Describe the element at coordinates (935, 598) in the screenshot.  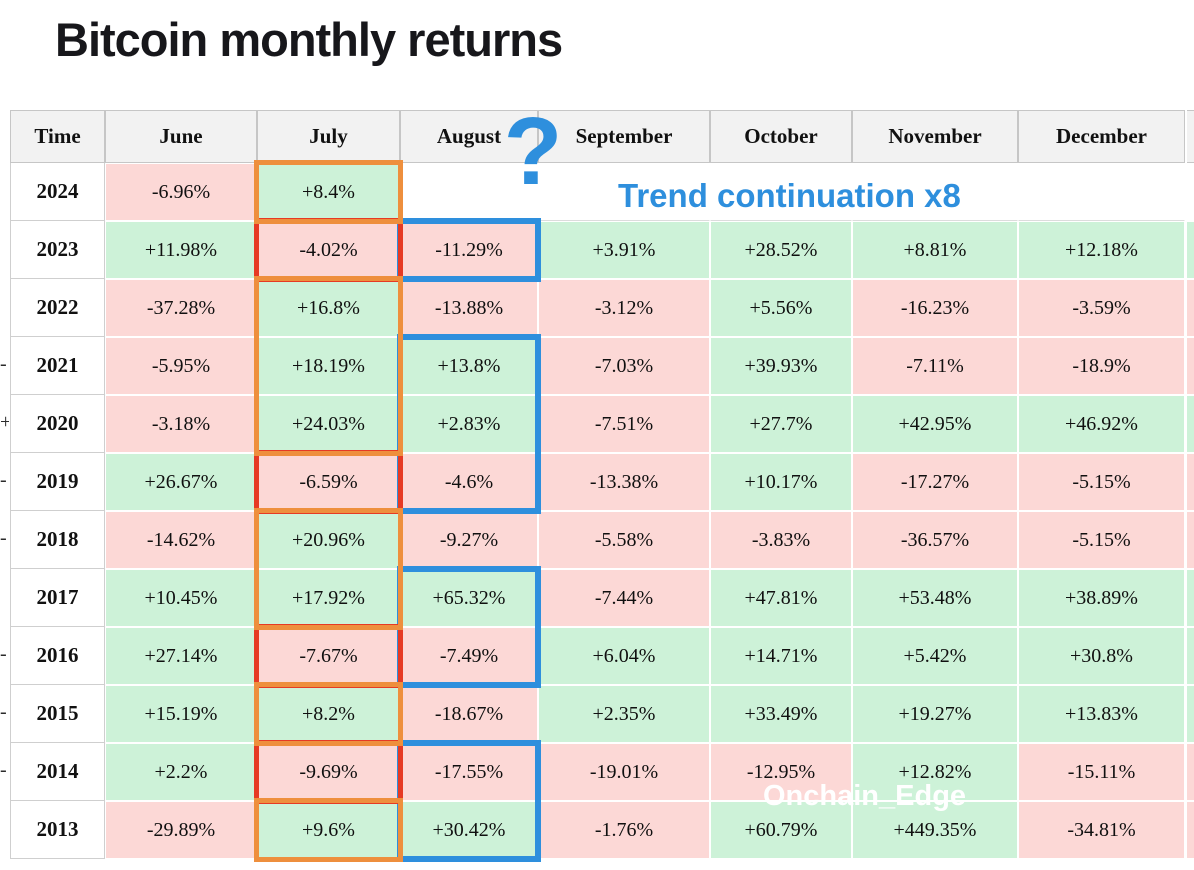
I see `return-cell-2017-november: +53.48%` at that location.